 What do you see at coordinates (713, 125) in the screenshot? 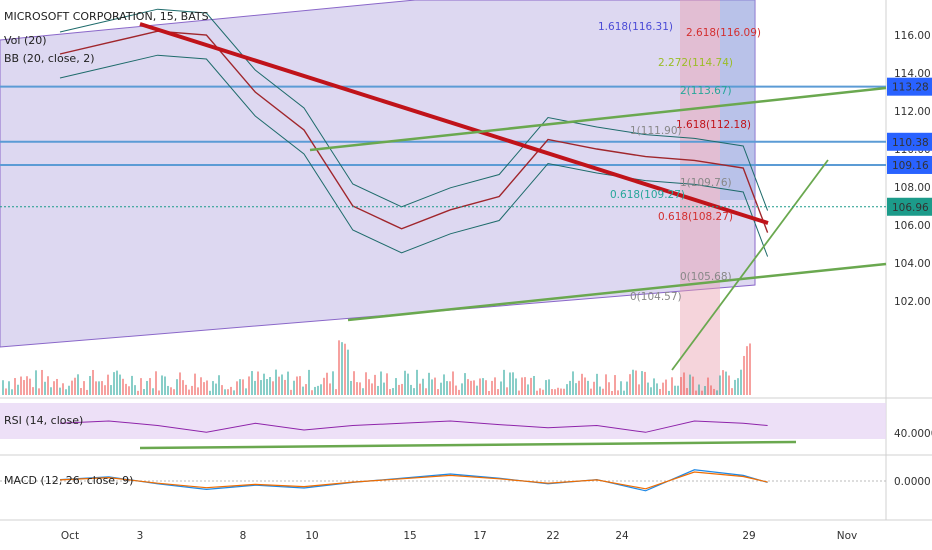
I see `fib-label: 1.618(112.18)` at bounding box center [713, 125].